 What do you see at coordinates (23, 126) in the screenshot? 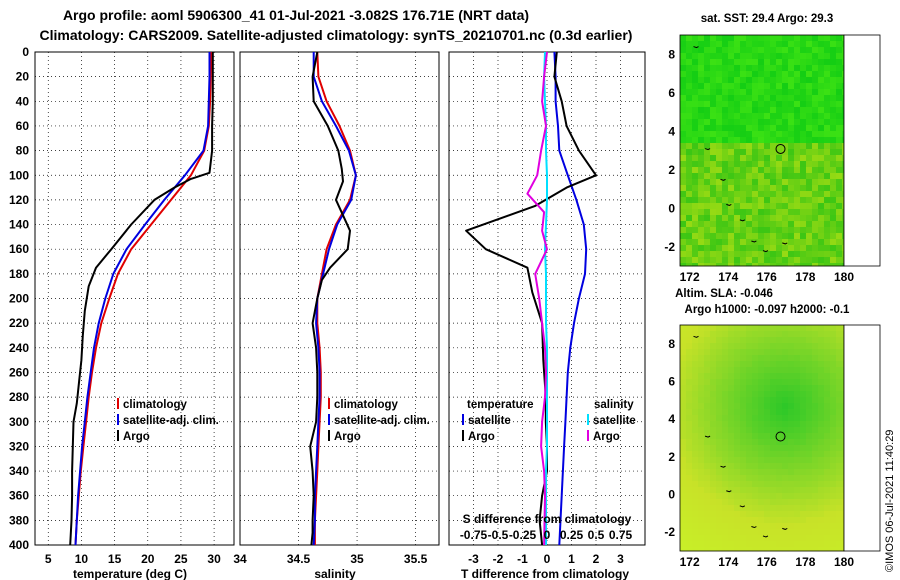
I see `y-tick-label: 60` at bounding box center [23, 126].